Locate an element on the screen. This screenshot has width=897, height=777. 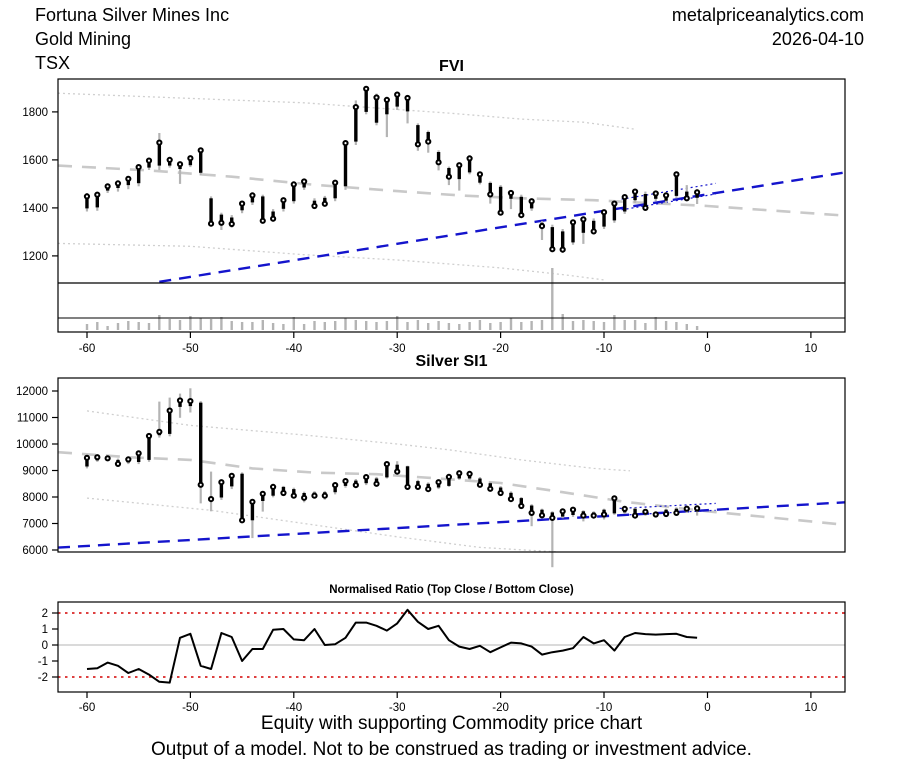
svg-text: 6000 is located at coordinates (35, 551).